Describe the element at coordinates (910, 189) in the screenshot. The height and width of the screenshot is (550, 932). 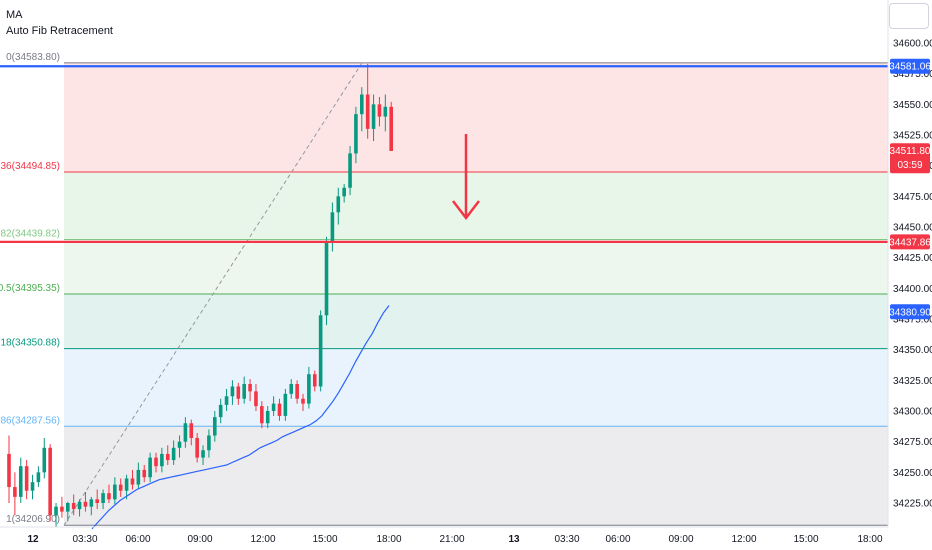
I see `price-tags: 34581.06 34511.80 03:59 34437.86 34380.90` at that location.